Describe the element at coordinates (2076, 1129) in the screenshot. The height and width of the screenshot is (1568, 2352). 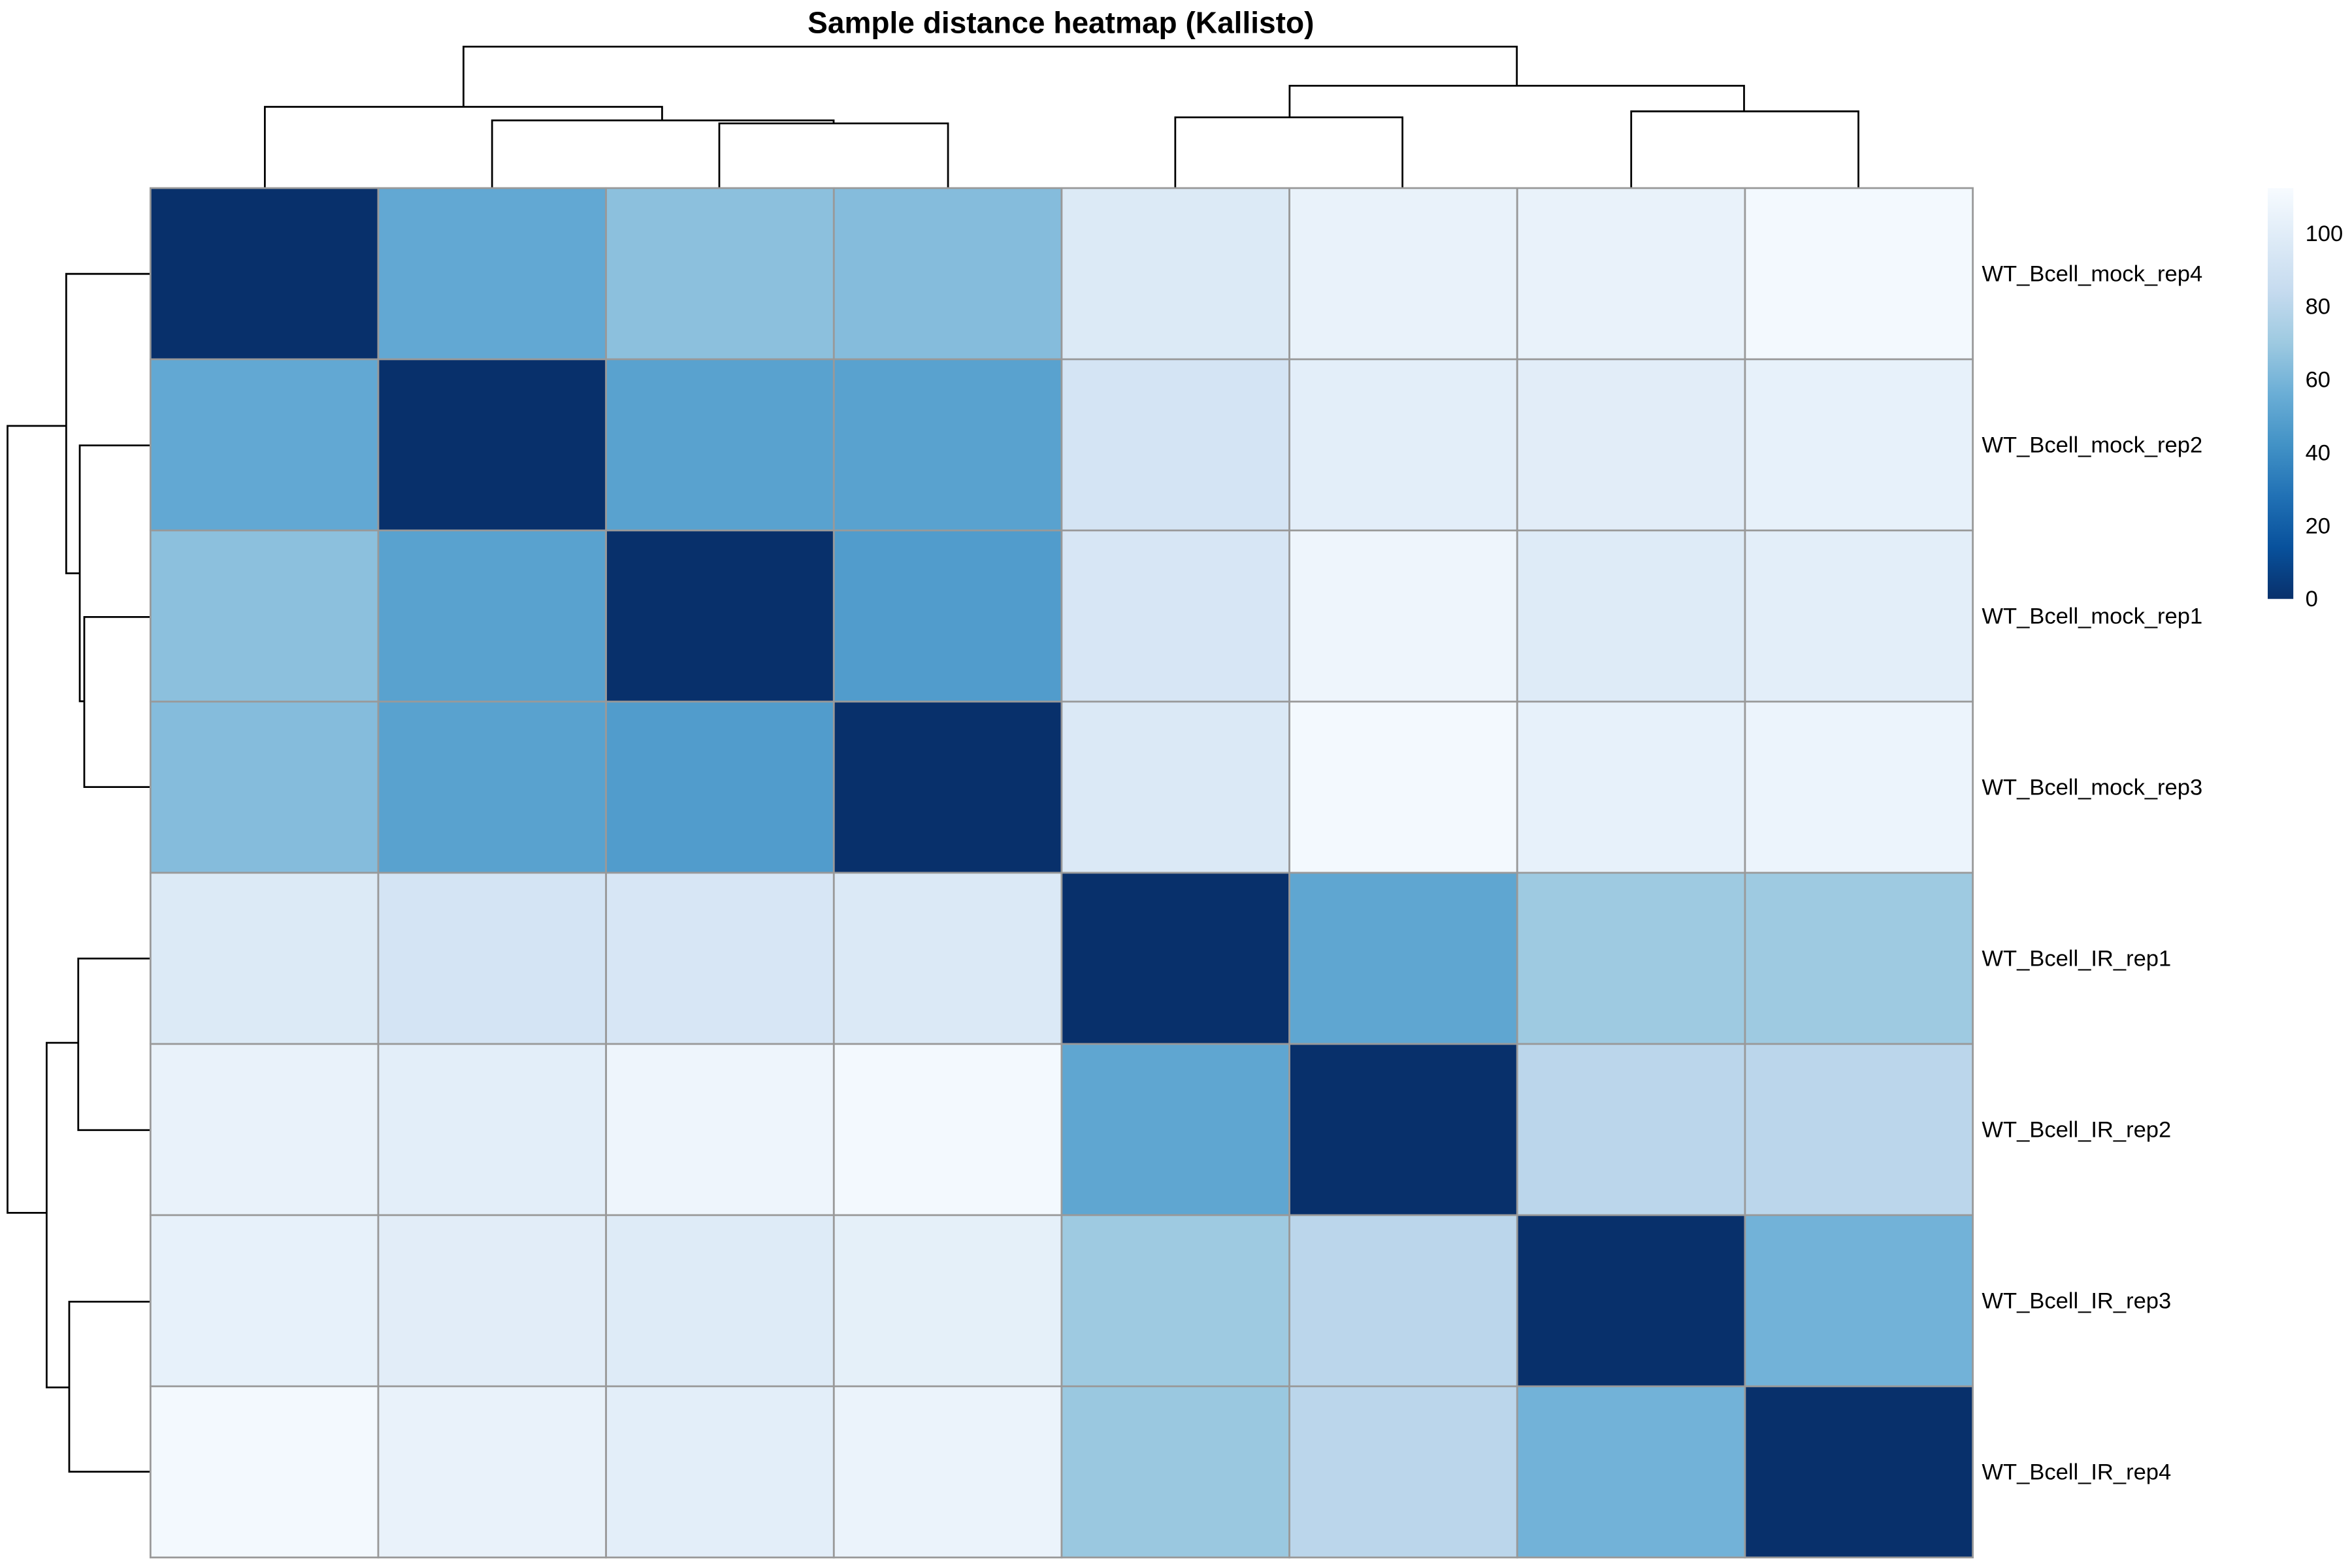
I see `row-label: WT_Bcell_IR_rep2` at that location.